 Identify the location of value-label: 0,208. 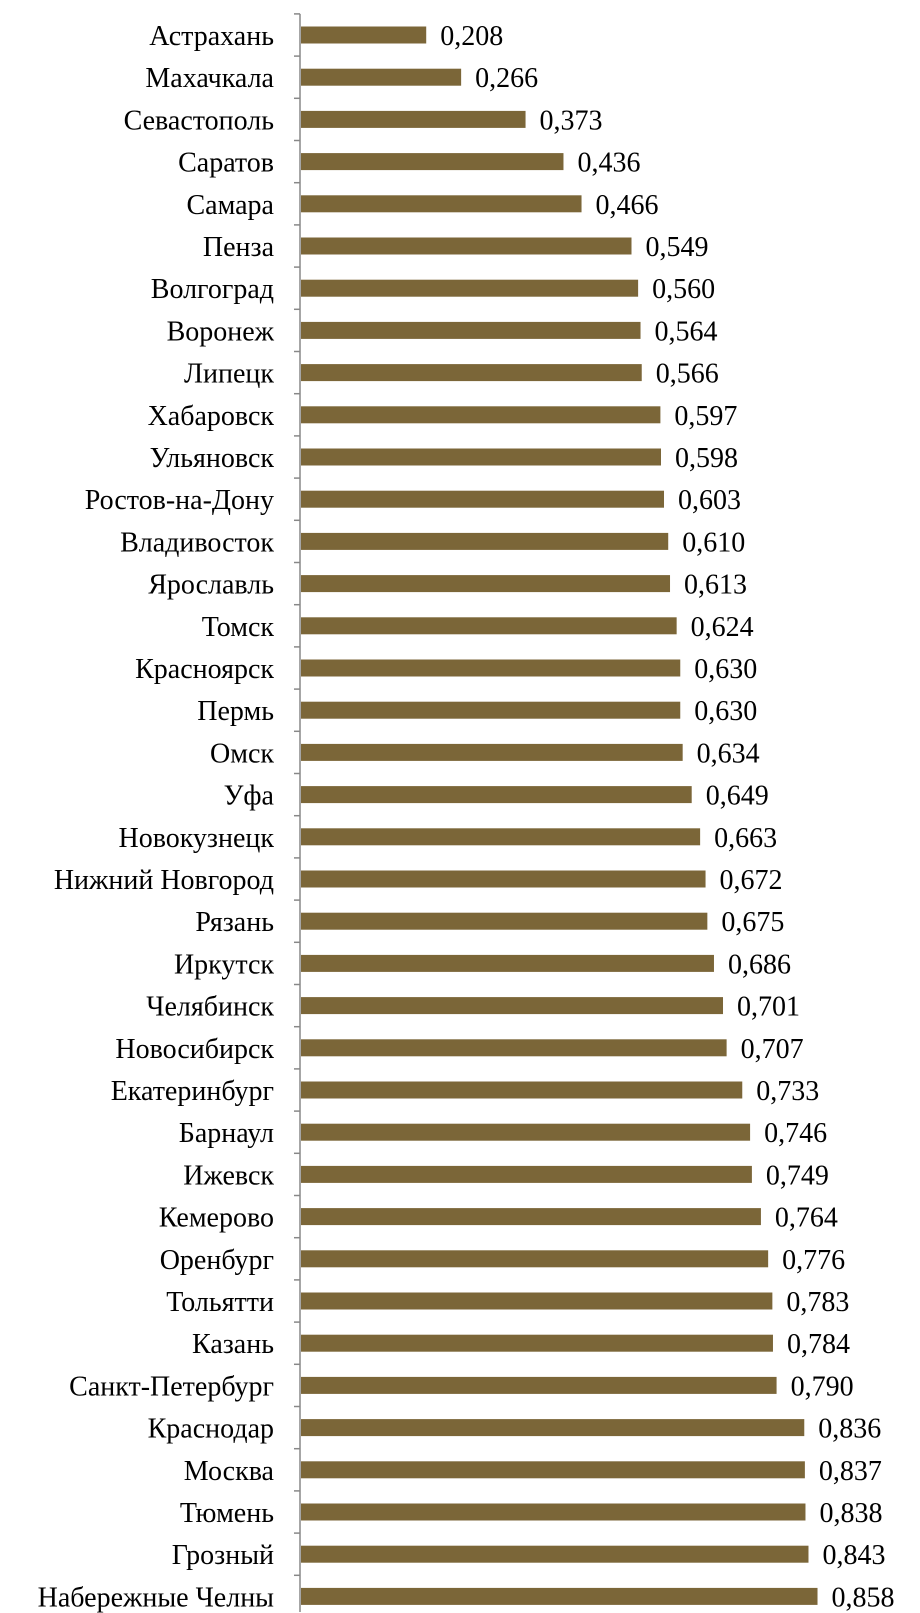
(471, 36).